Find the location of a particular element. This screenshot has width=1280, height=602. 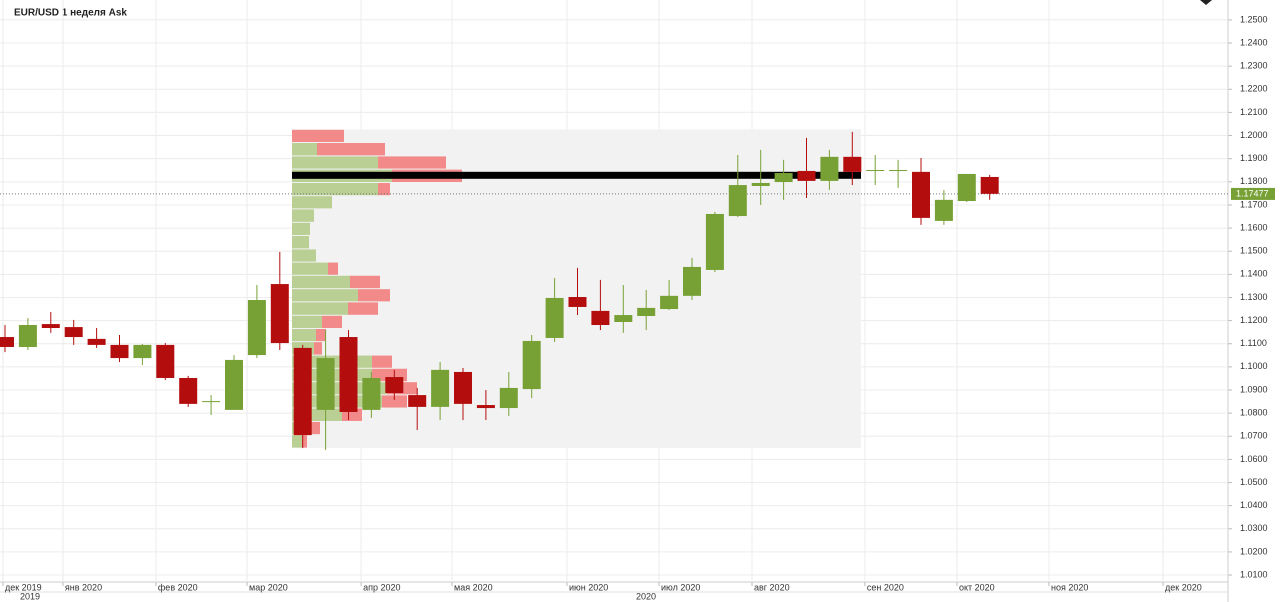

y-tick-label: 1.0200 is located at coordinates (1254, 551).